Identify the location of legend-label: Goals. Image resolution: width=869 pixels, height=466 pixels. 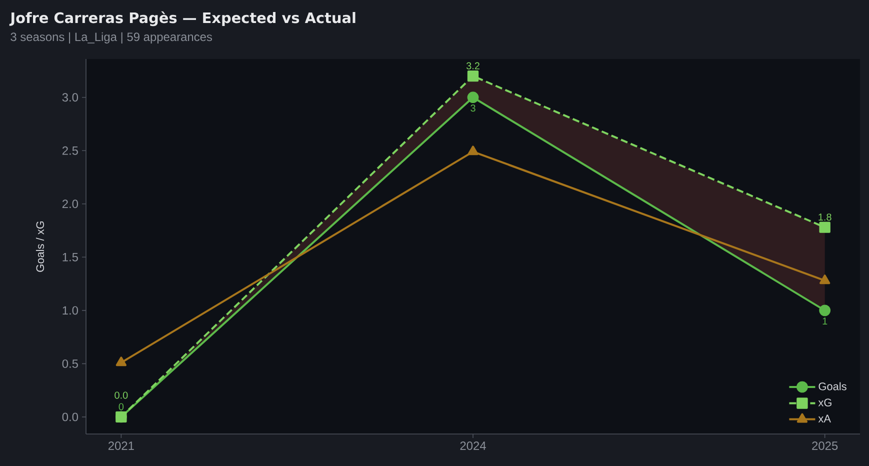
(832, 386).